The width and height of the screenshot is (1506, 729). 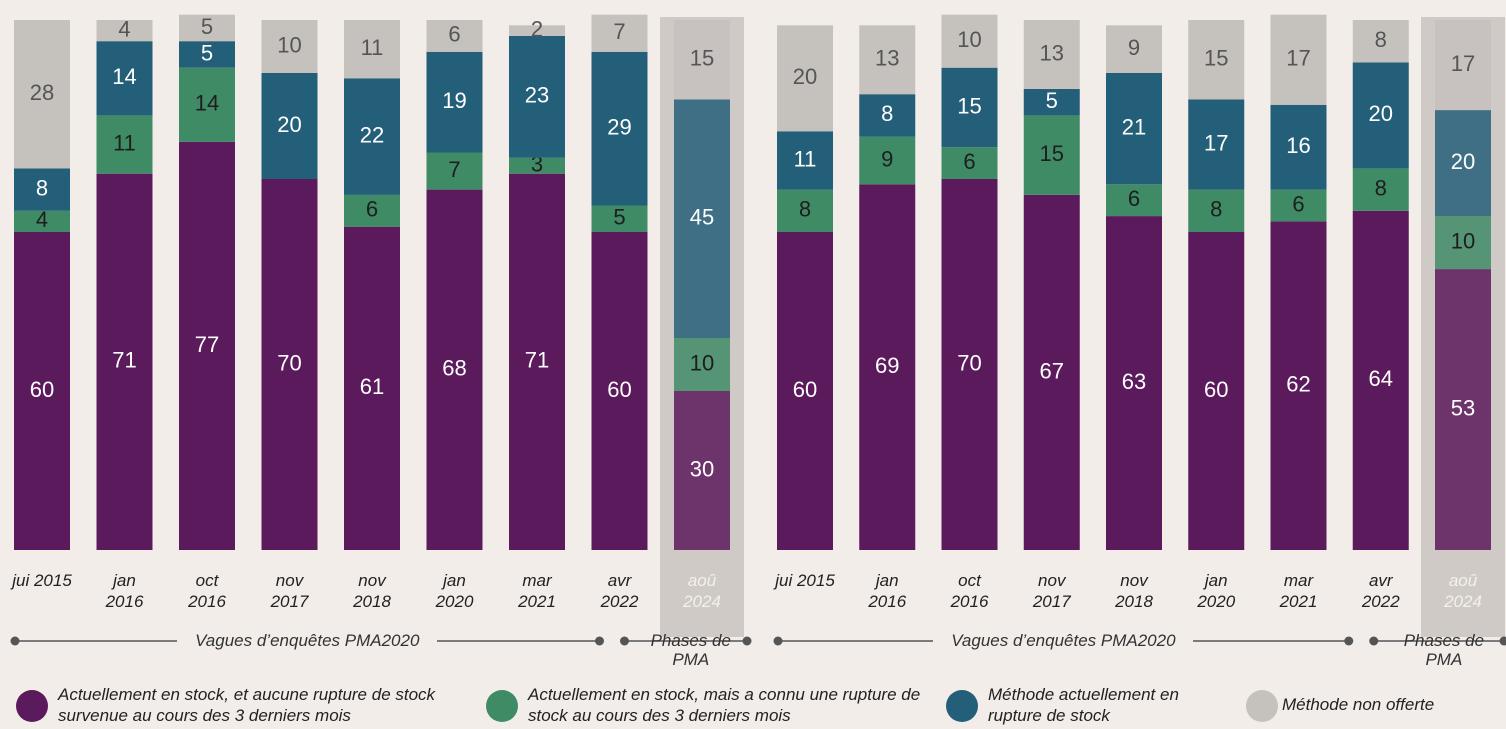 I want to click on value-label: 68, so click(x=454, y=368).